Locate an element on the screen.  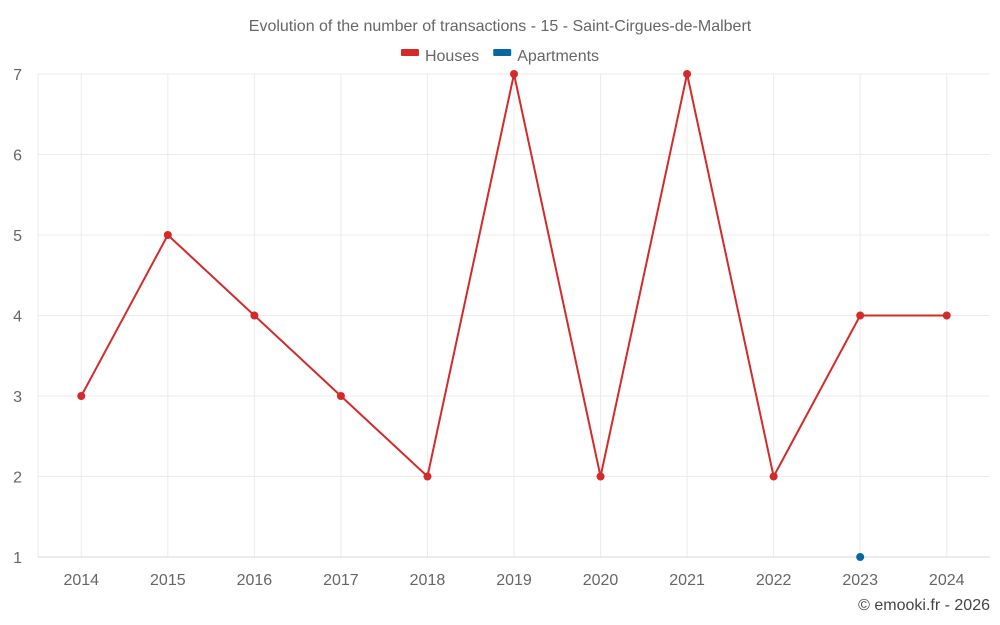
legend-item-apartments: Apartments is located at coordinates (546, 56).